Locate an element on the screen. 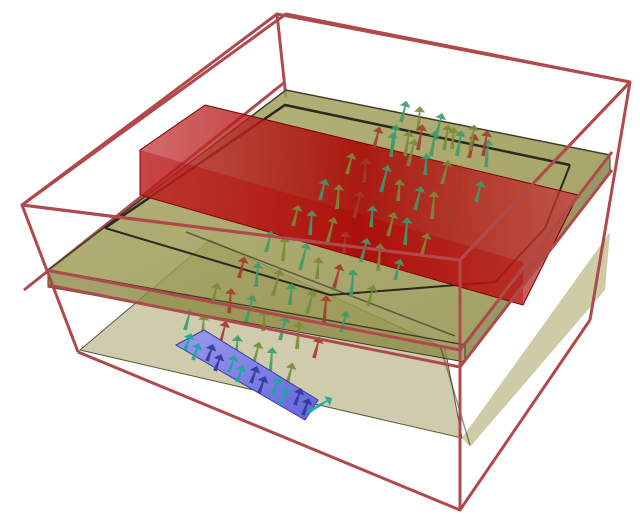 This screenshot has height=527, width=640. patch-vector-field is located at coordinates (258, 374).